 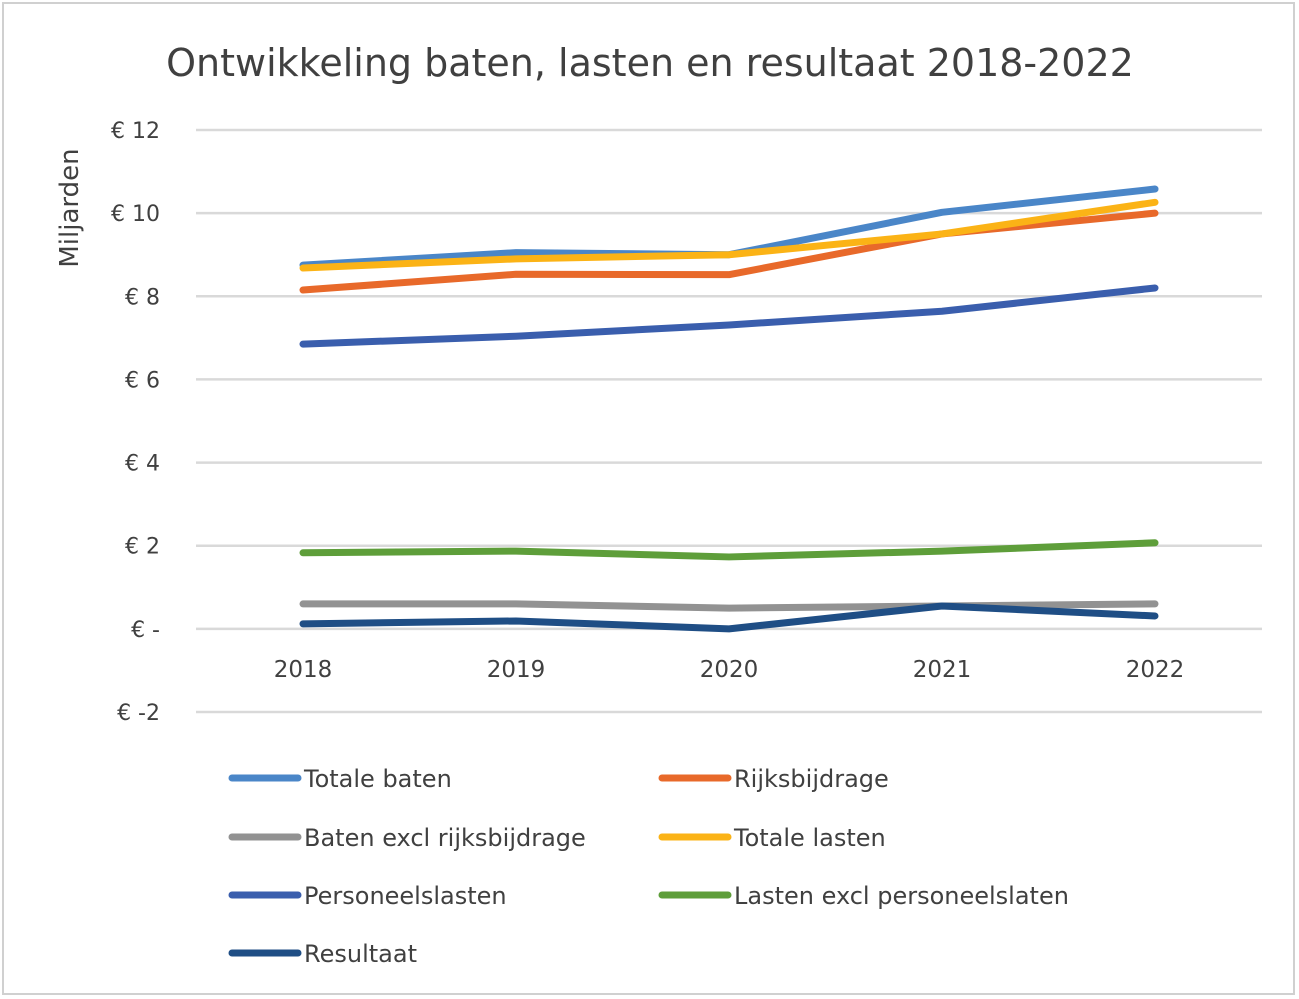 What do you see at coordinates (142, 547) in the screenshot?
I see `y-tick-label: € 2` at bounding box center [142, 547].